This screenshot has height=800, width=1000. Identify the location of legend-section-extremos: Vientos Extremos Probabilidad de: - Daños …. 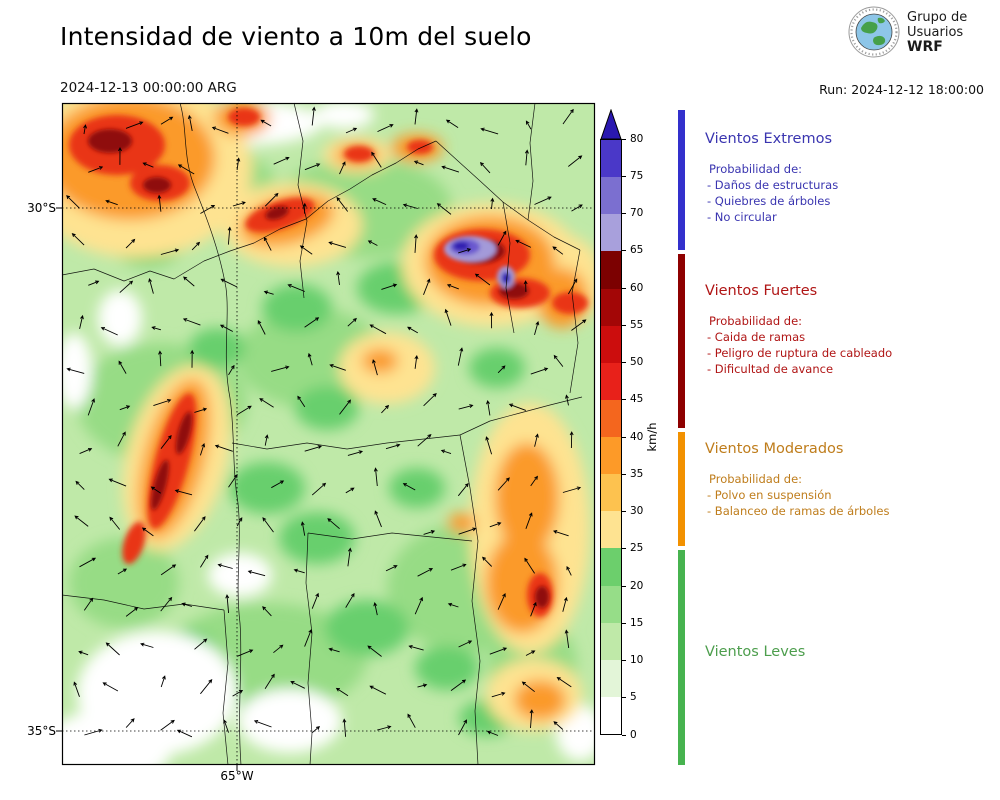
(849, 178).